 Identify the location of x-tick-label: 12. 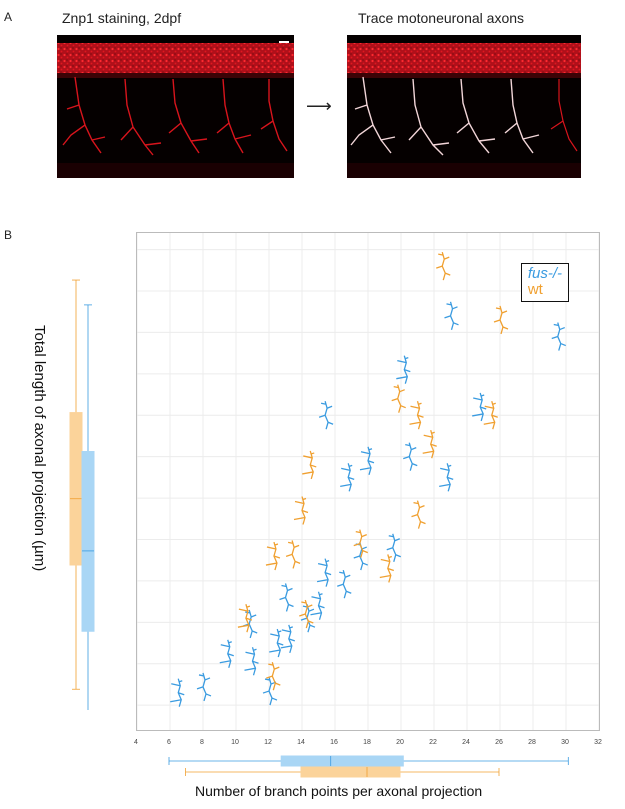
(268, 742).